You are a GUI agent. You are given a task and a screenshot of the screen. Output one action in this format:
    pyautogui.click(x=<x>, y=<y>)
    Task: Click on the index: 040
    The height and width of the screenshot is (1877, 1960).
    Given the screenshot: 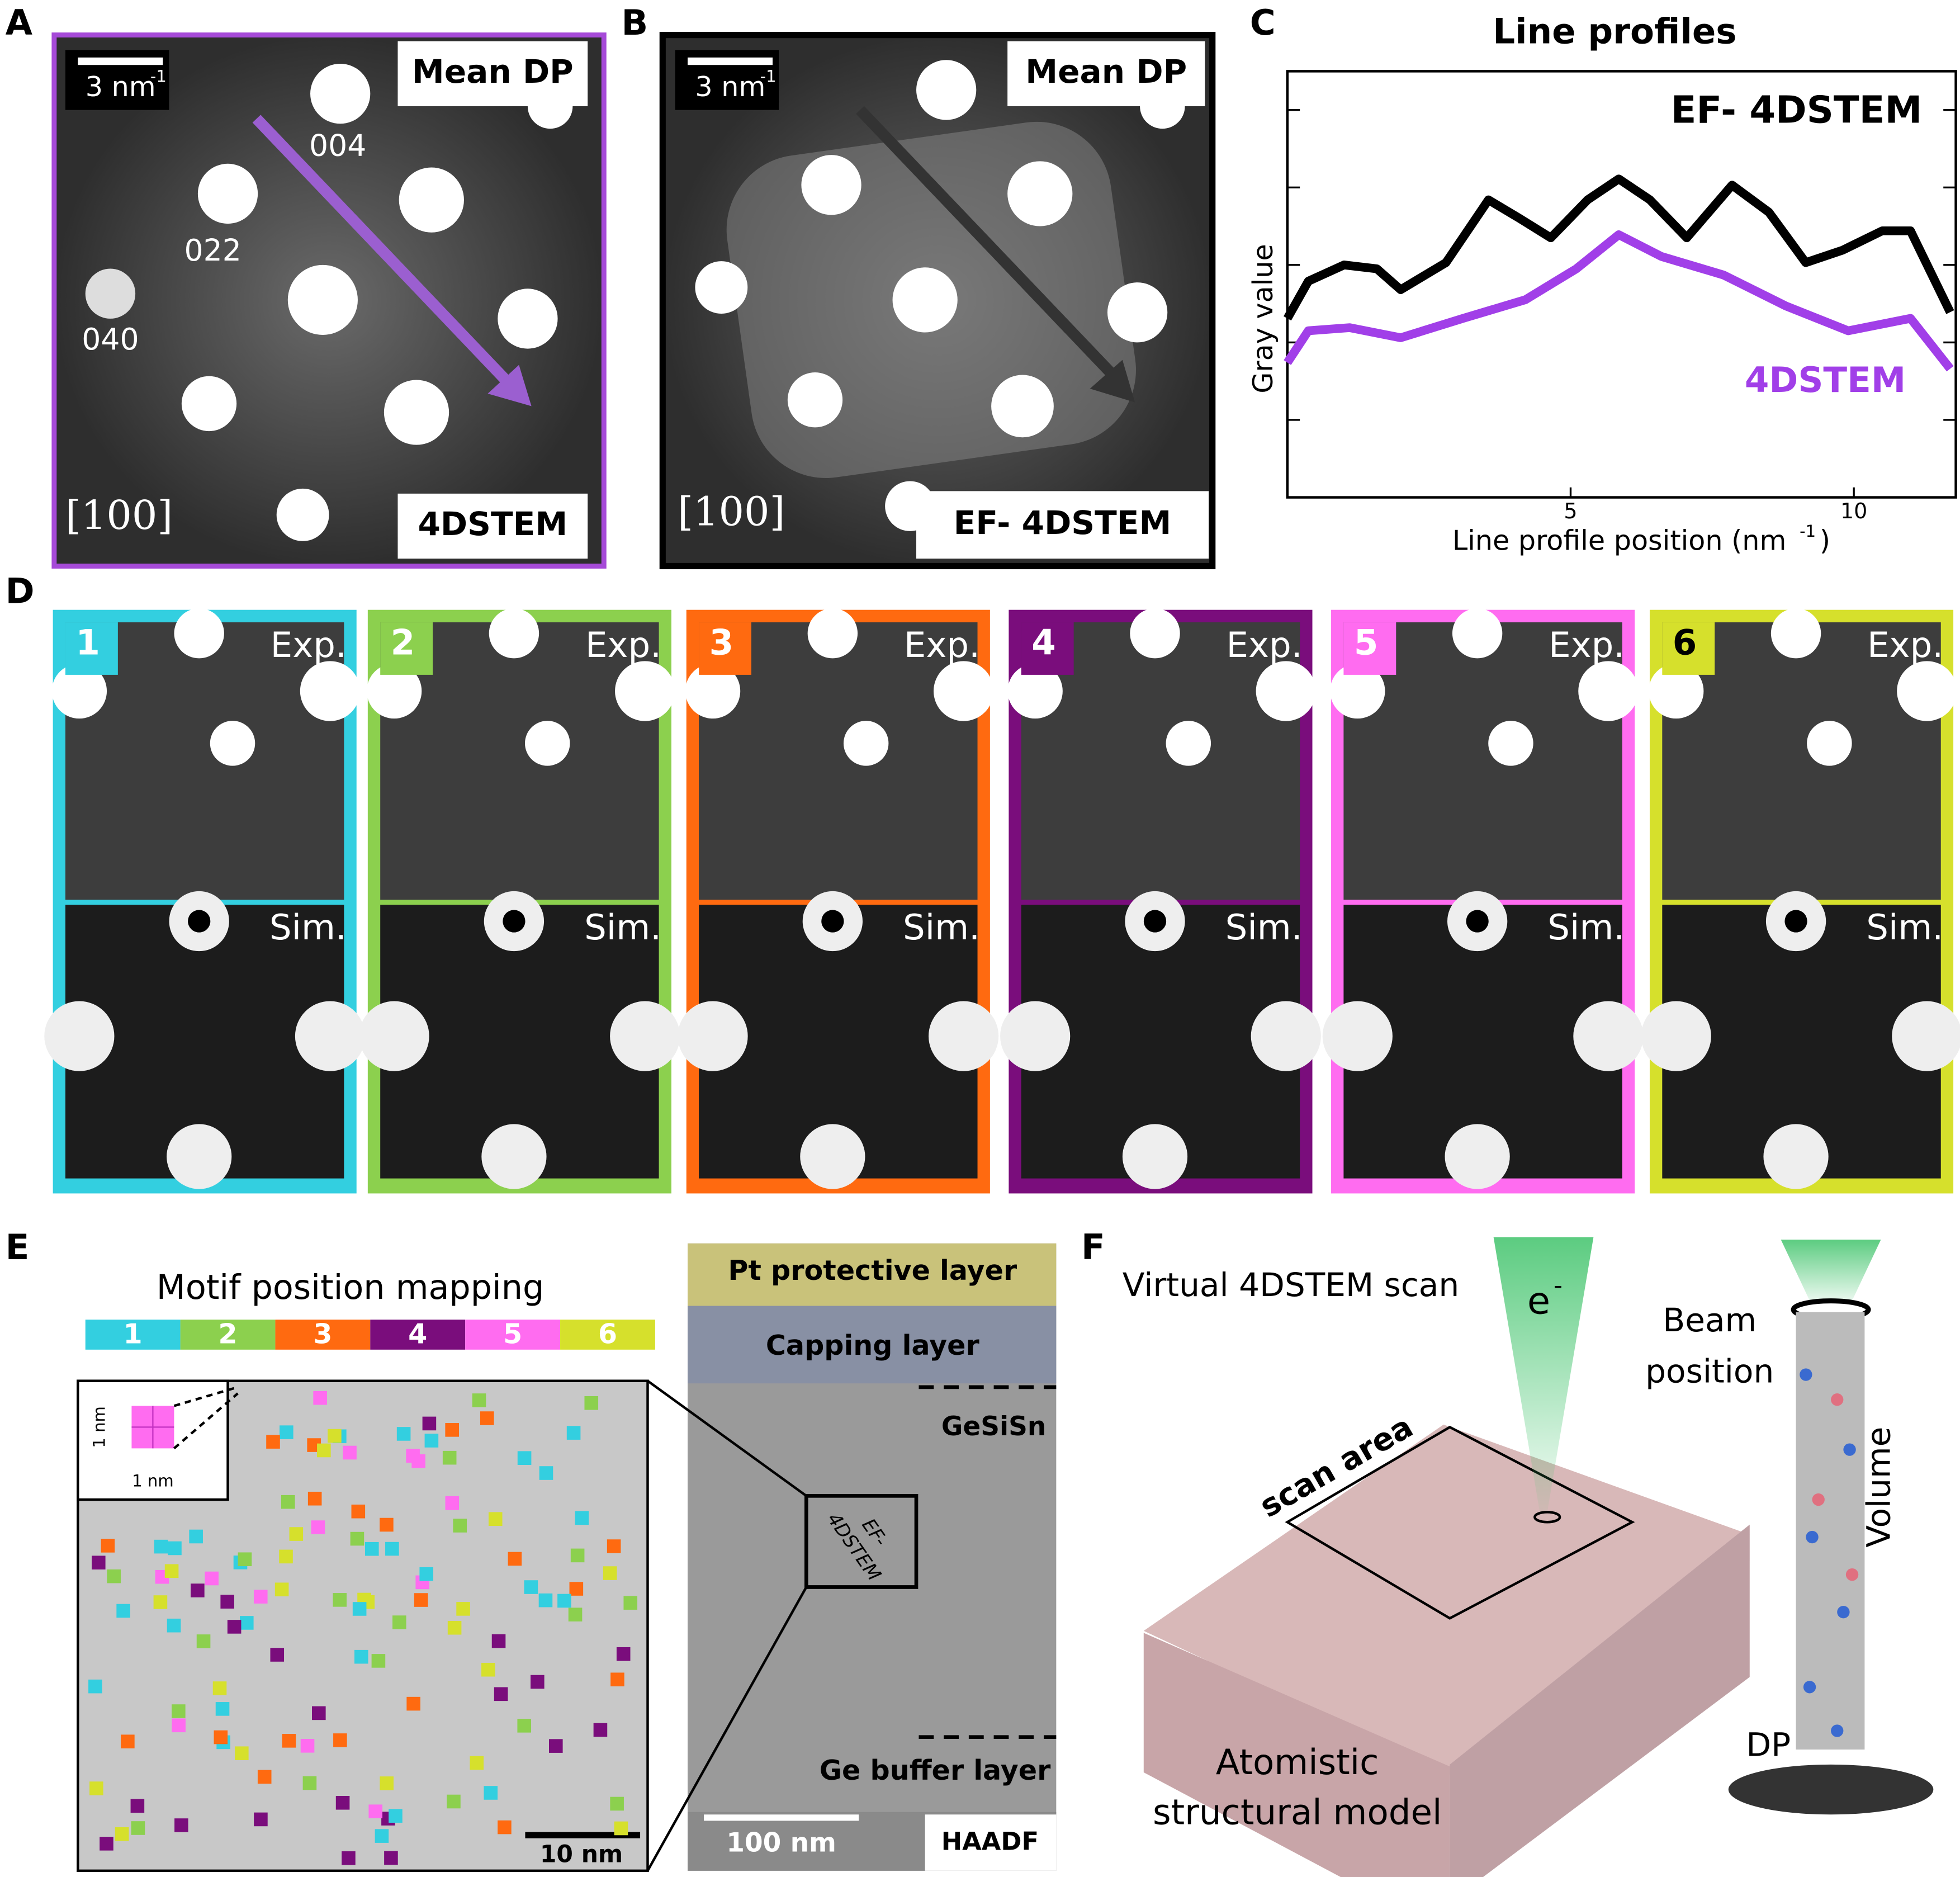 What is the action you would take?
    pyautogui.click(x=111, y=339)
    